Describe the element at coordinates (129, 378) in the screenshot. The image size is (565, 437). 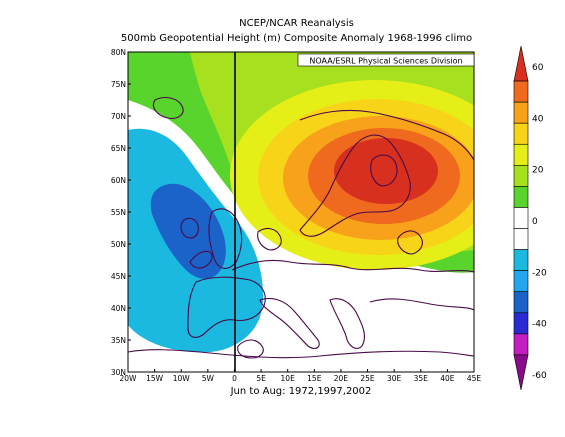
I see `lon-tick-label: 20W` at that location.